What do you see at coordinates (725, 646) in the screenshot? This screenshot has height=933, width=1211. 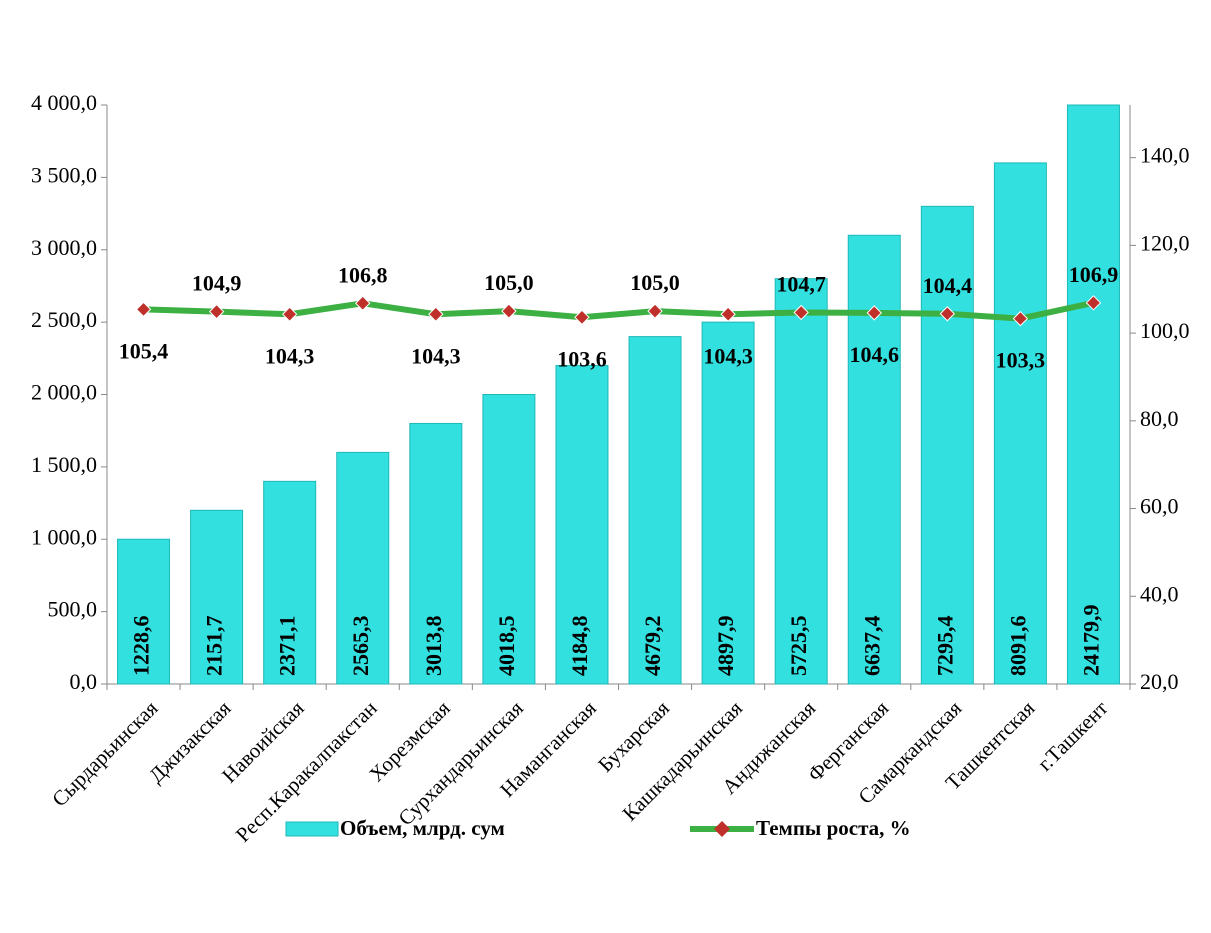 I see `bar-annotation: 4897,9` at bounding box center [725, 646].